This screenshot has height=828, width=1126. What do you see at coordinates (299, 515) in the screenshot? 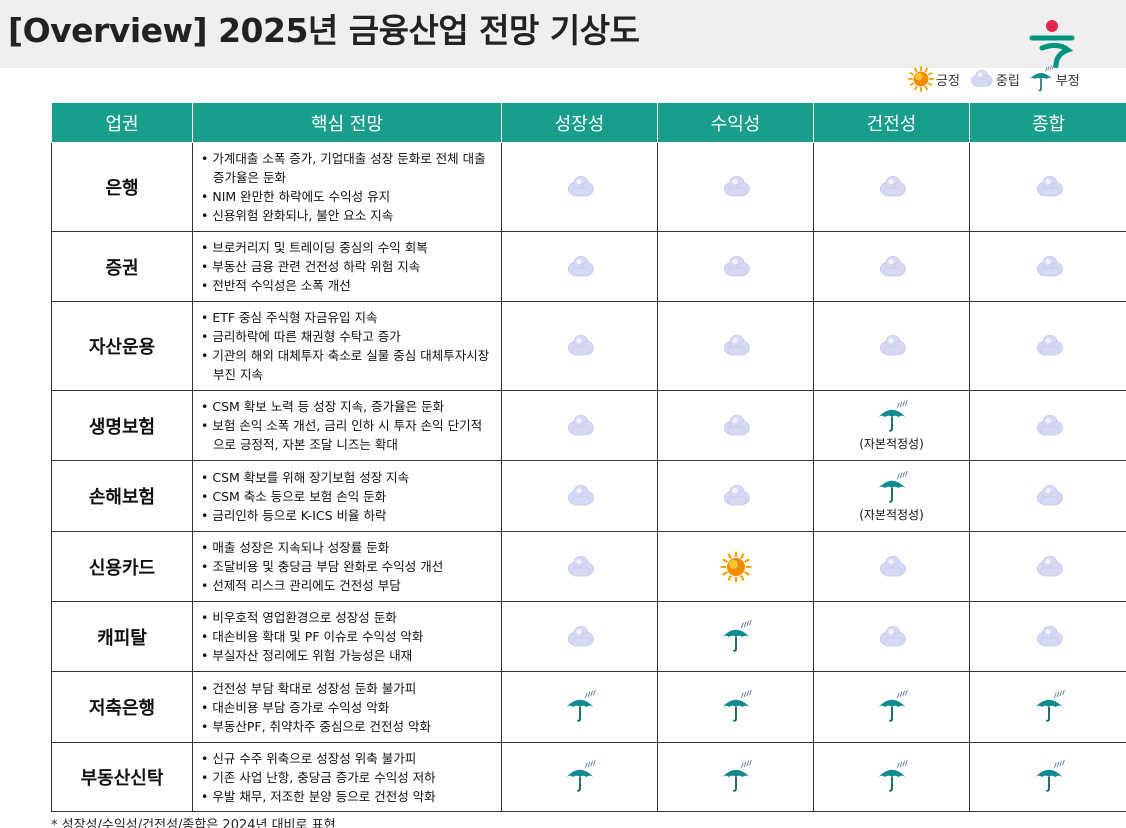
I see `bullet-text: 금리인하 등으로 K-ICS 비율 하락` at bounding box center [299, 515].